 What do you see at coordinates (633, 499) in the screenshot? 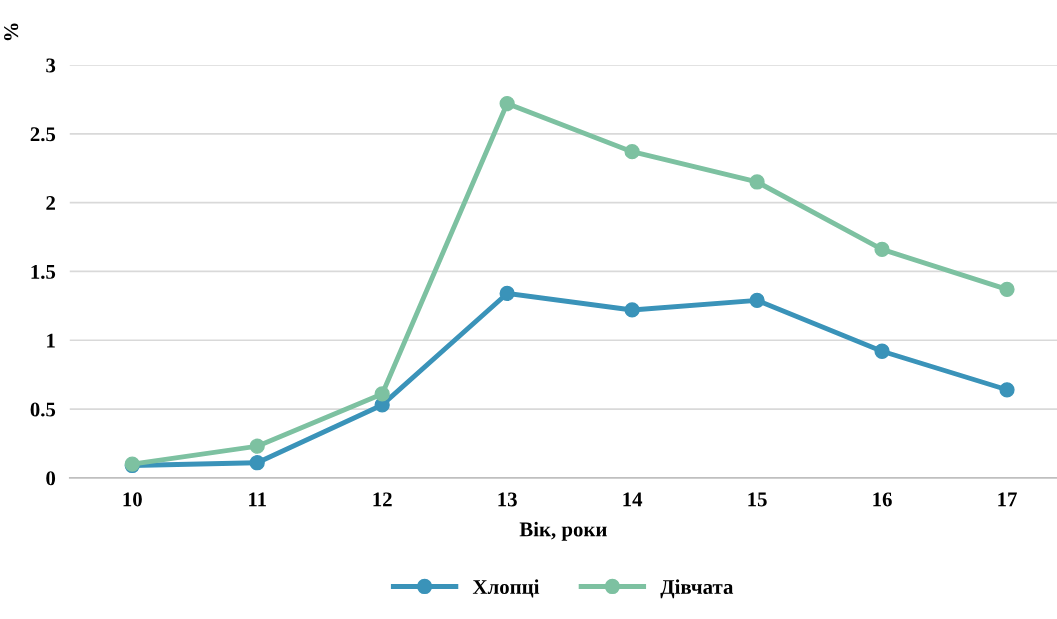
I see `x-tick-label: 14` at bounding box center [633, 499].